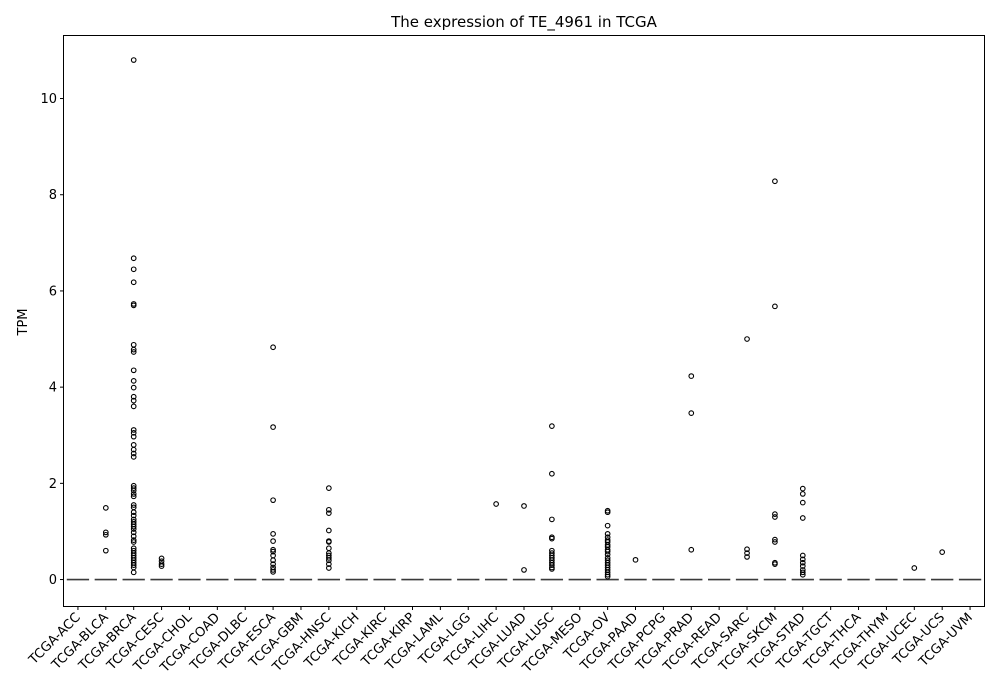 Image resolution: width=1000 pixels, height=700 pixels. What do you see at coordinates (53, 580) in the screenshot?
I see `y-tick-label: 0` at bounding box center [53, 580].